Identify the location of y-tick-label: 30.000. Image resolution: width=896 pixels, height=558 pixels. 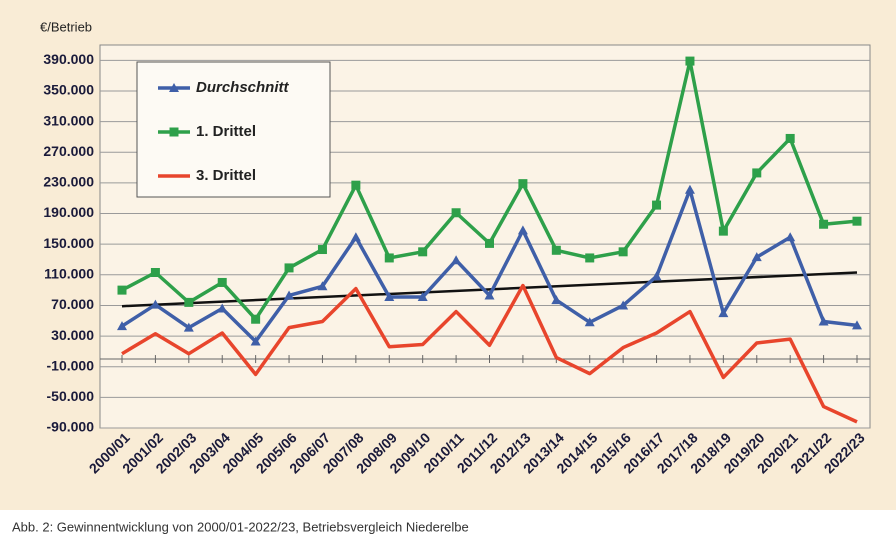
(72, 335).